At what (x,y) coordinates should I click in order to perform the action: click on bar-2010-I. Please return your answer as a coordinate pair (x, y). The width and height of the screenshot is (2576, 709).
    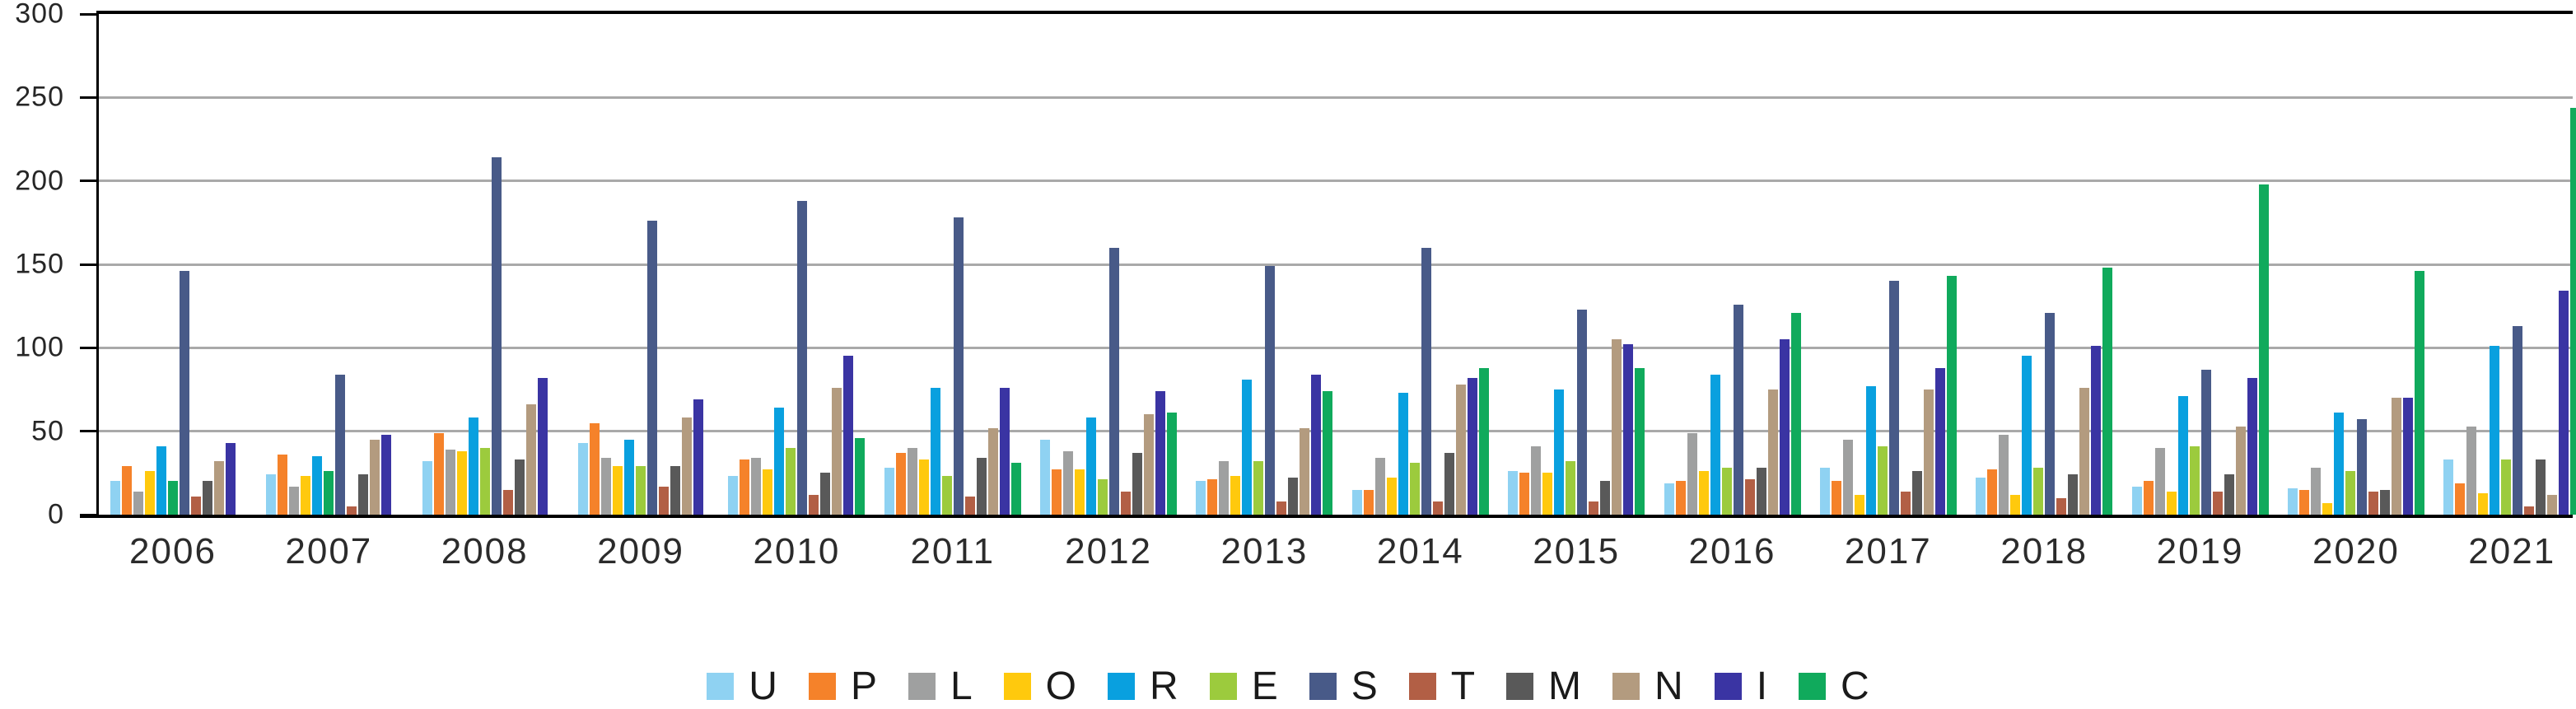
    Looking at the image, I should click on (848, 435).